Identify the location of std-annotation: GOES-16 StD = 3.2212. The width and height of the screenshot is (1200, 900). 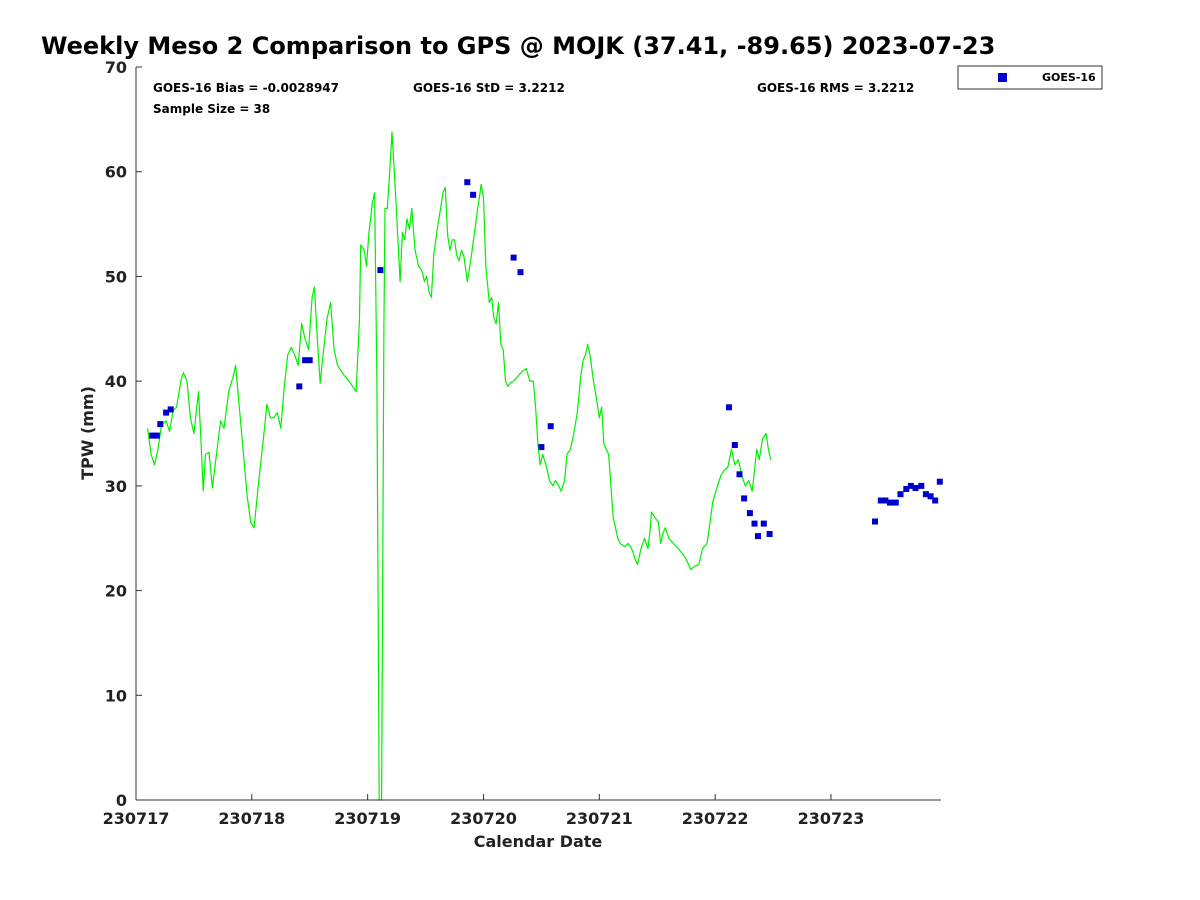
(489, 88).